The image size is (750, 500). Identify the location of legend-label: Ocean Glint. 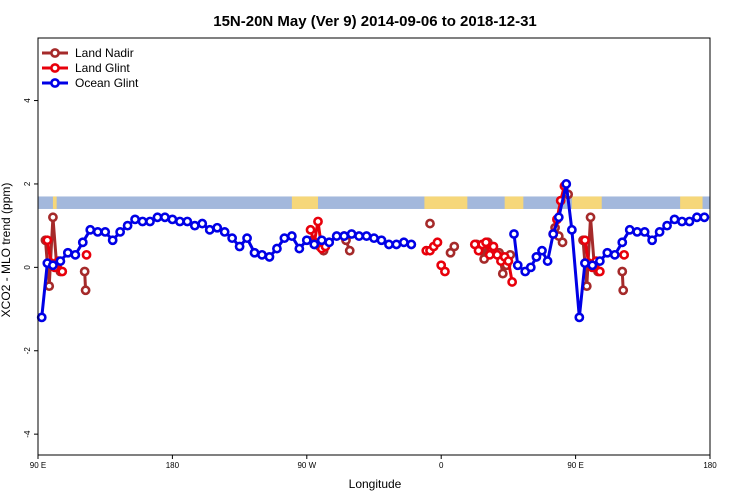
(107, 83).